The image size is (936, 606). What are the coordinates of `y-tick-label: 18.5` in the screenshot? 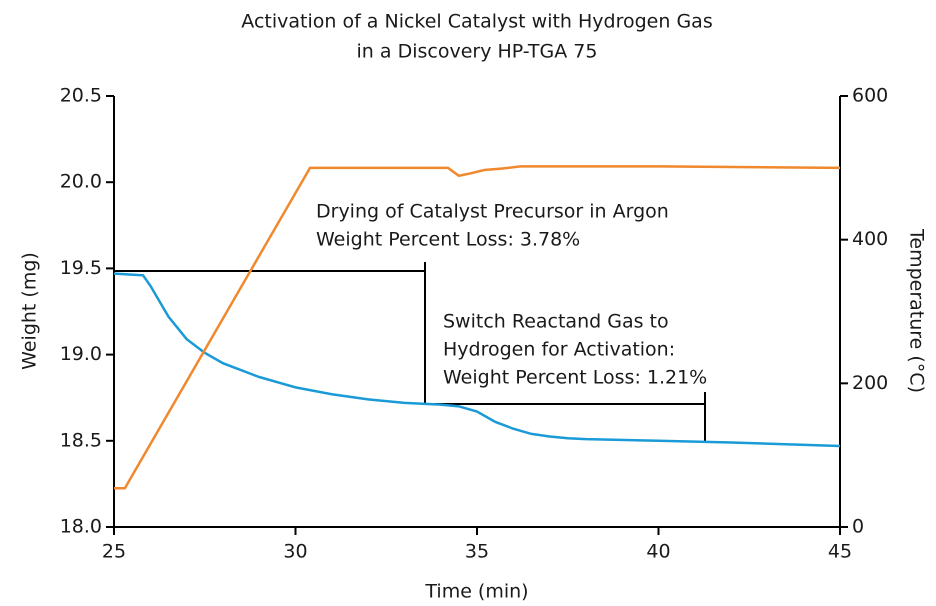 It's located at (81, 440).